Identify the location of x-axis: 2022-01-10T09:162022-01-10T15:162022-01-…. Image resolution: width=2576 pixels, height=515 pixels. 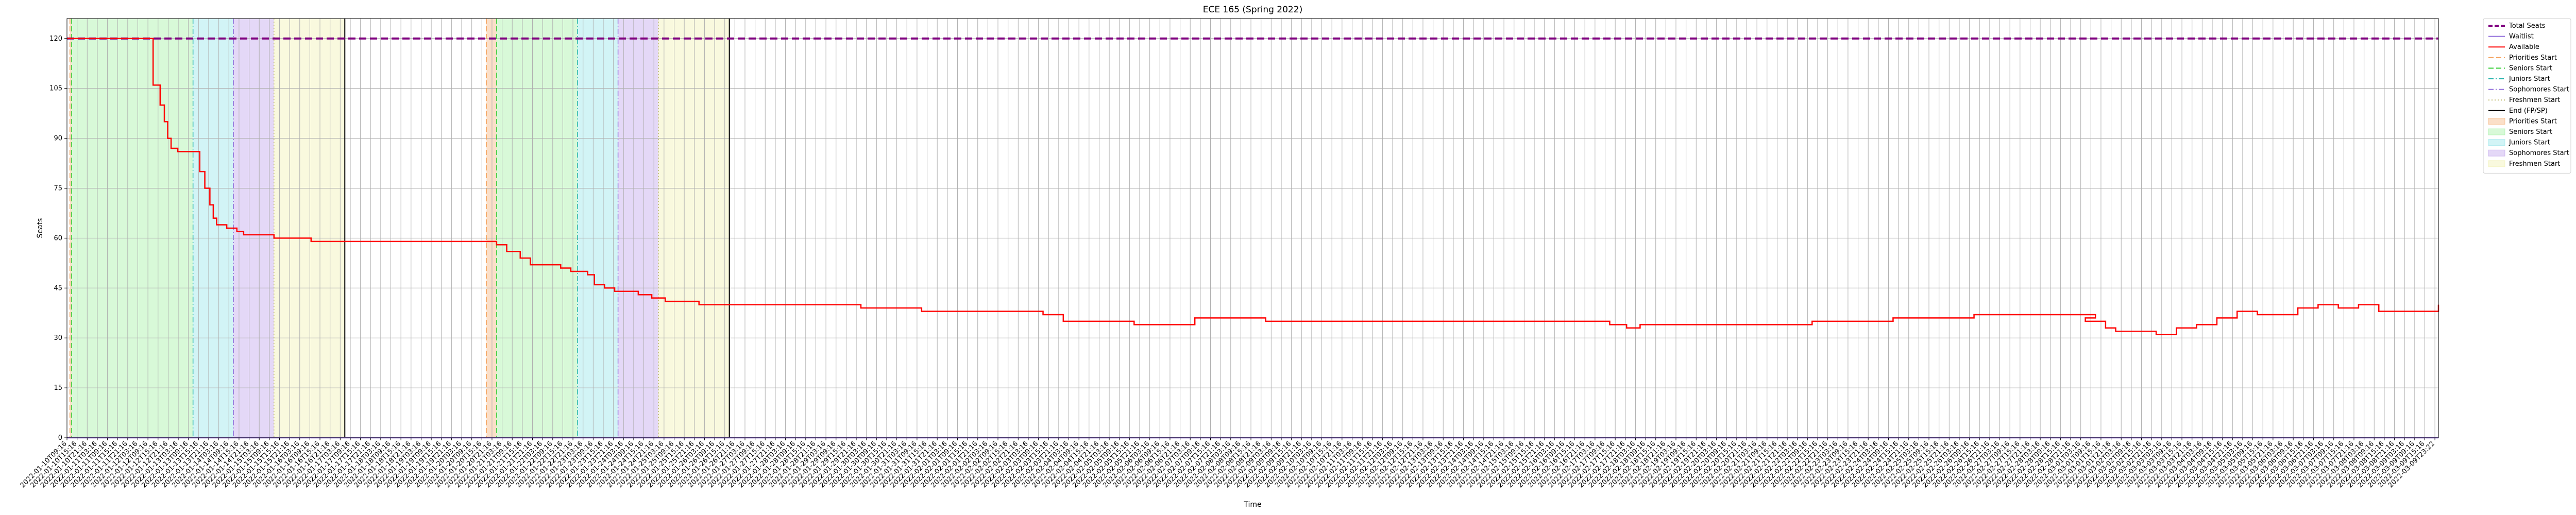
(1227, 463).